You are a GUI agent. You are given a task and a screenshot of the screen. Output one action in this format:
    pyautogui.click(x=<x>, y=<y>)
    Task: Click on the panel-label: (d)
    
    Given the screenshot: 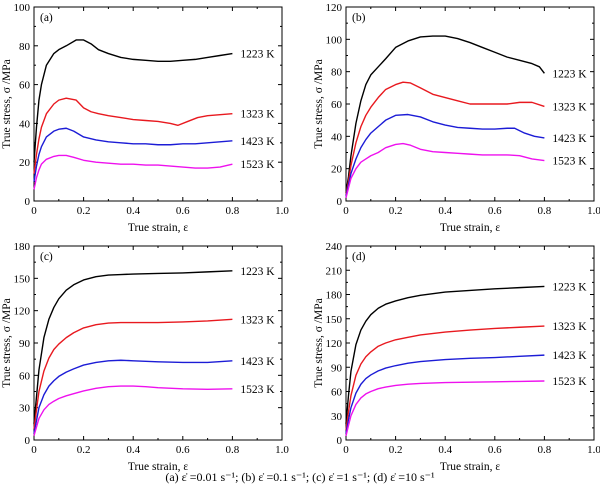 What is the action you would take?
    pyautogui.click(x=359, y=257)
    